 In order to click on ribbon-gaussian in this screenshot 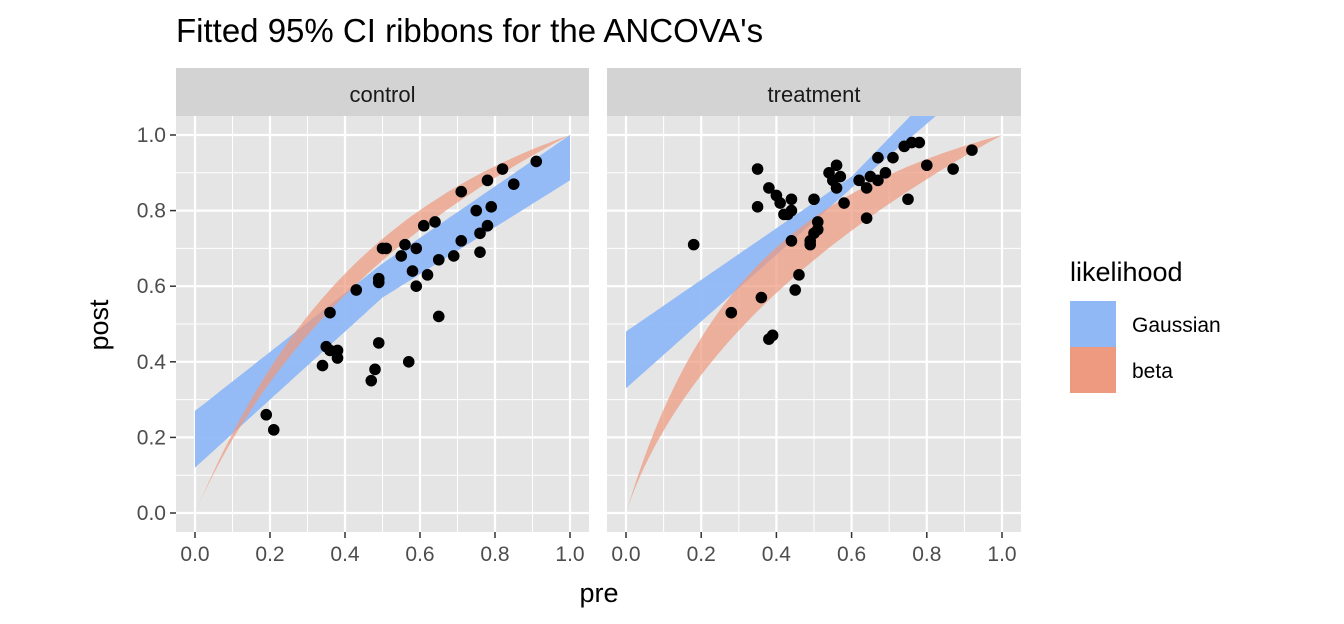, I will do `click(382, 301)`.